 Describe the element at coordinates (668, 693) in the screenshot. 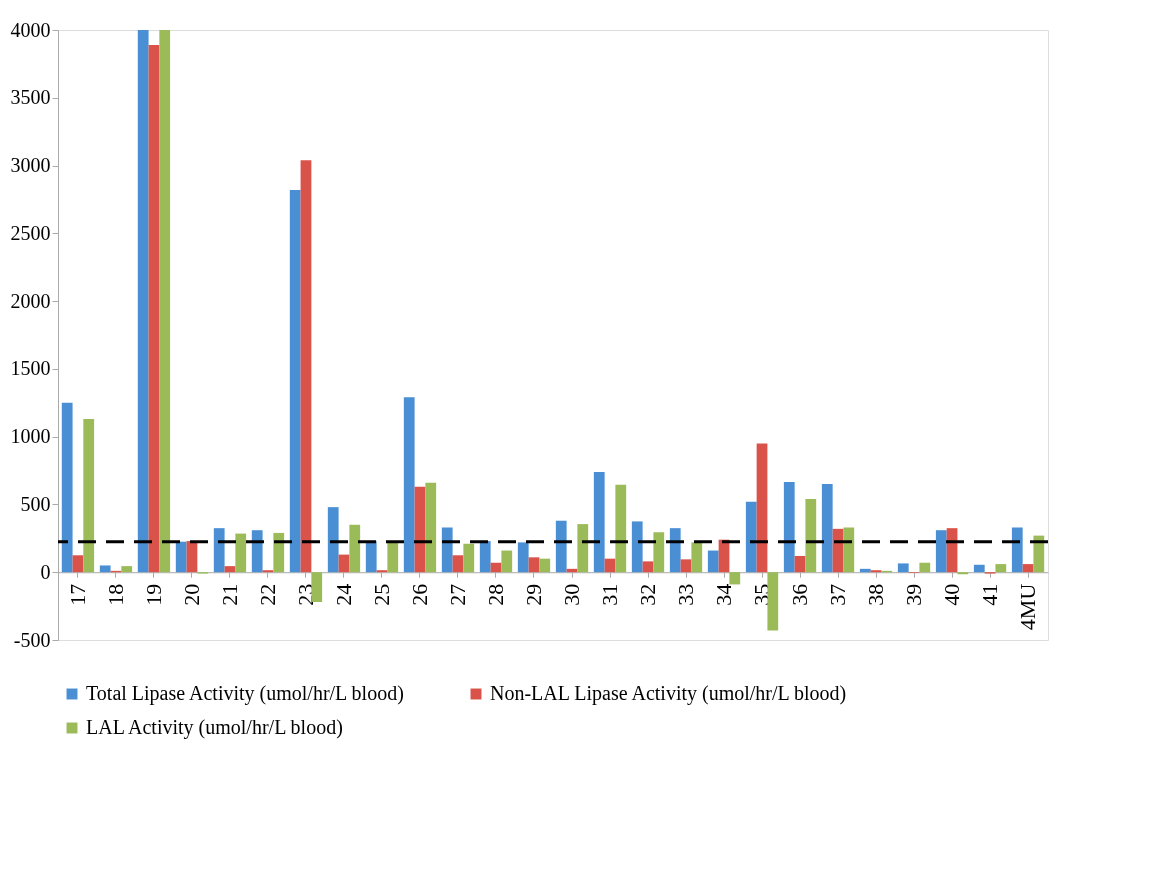

I see `legend-label: Non-LAL Lipase Activity (umol/hr/L blood)` at that location.